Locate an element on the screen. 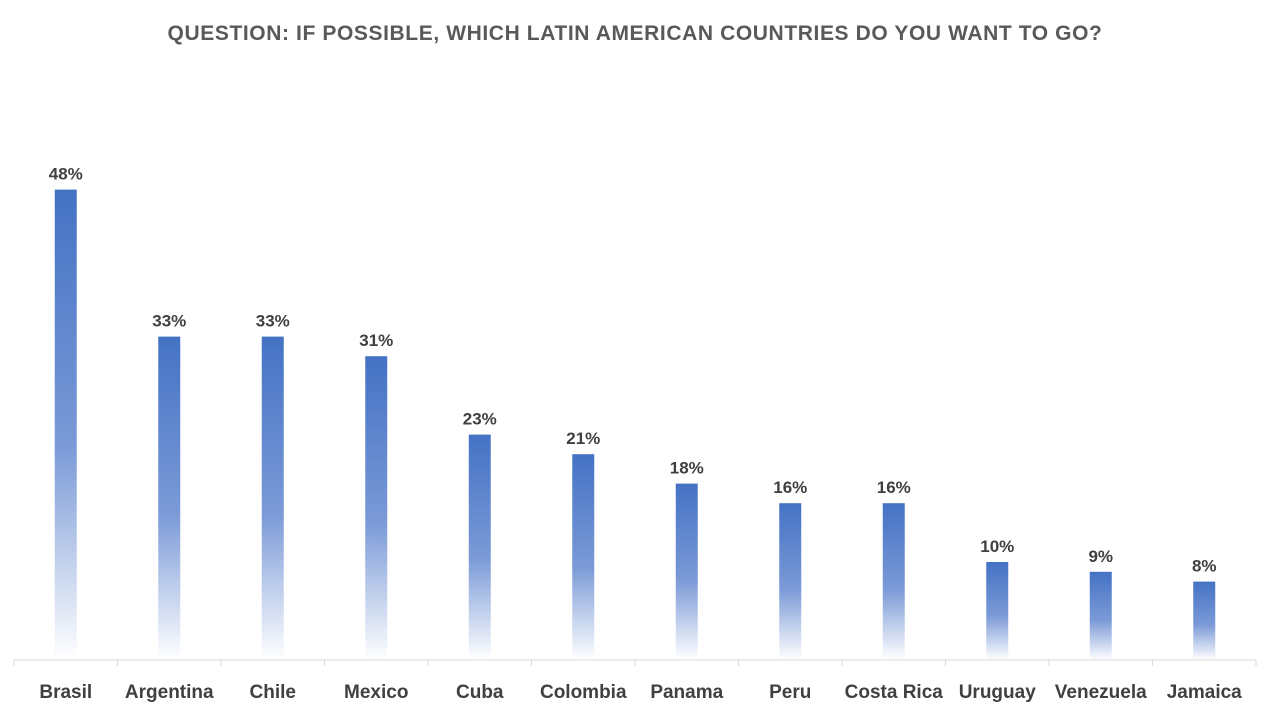 This screenshot has height=714, width=1270. x-tick-label: Colombia is located at coordinates (583, 692).